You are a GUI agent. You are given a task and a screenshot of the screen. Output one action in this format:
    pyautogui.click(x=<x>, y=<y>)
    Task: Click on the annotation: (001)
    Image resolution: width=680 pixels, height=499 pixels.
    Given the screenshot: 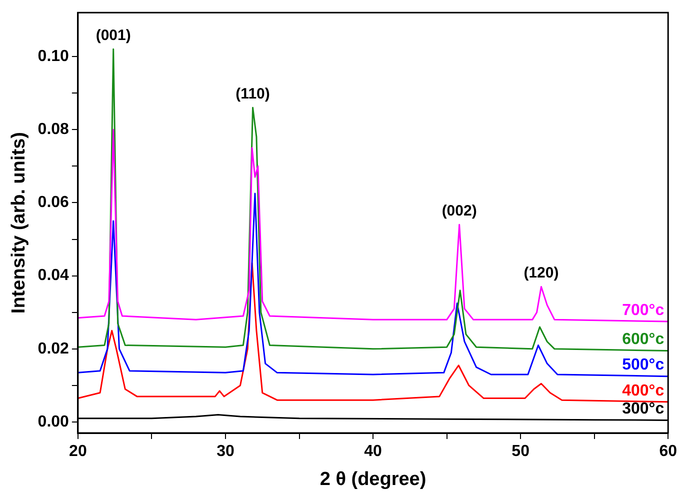 What is the action you would take?
    pyautogui.click(x=113, y=35)
    